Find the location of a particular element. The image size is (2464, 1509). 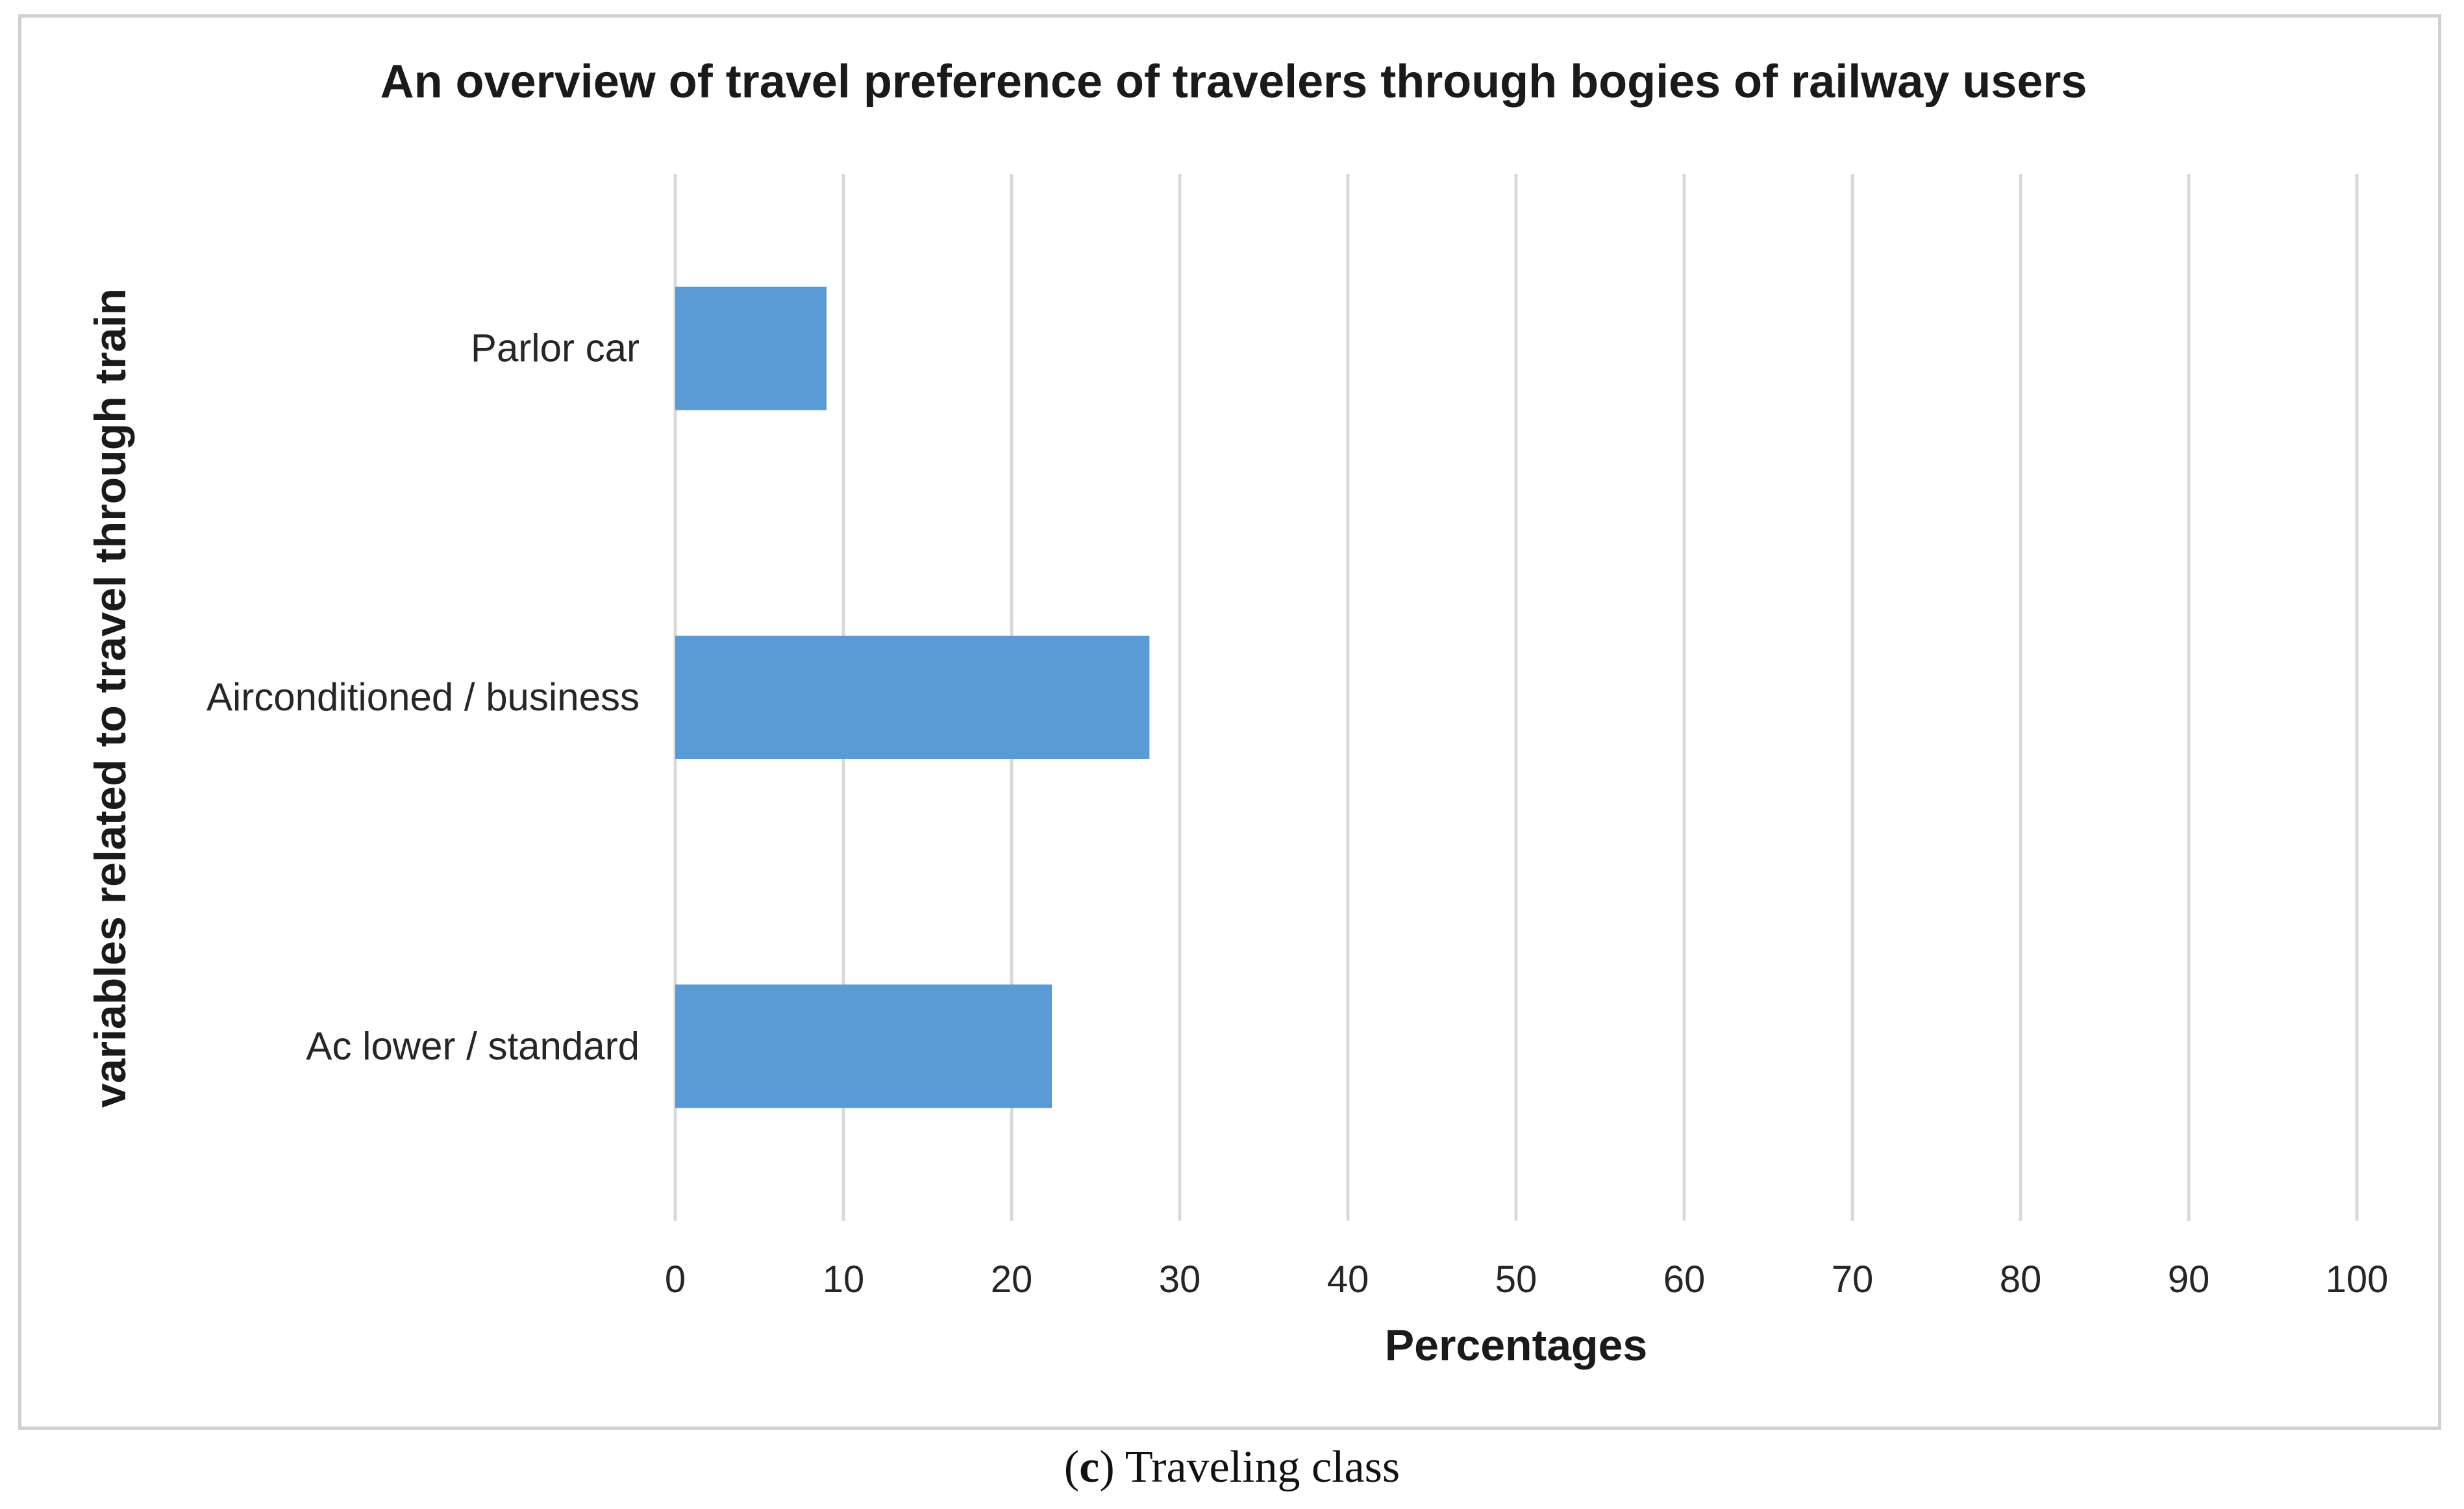

x-tick-label-20: 20 is located at coordinates (1012, 1279).